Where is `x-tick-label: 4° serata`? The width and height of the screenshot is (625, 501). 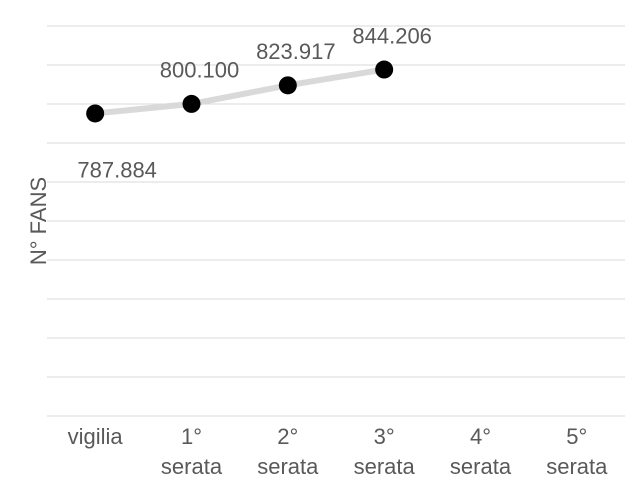 x-tick-label: 4° serata is located at coordinates (480, 451).